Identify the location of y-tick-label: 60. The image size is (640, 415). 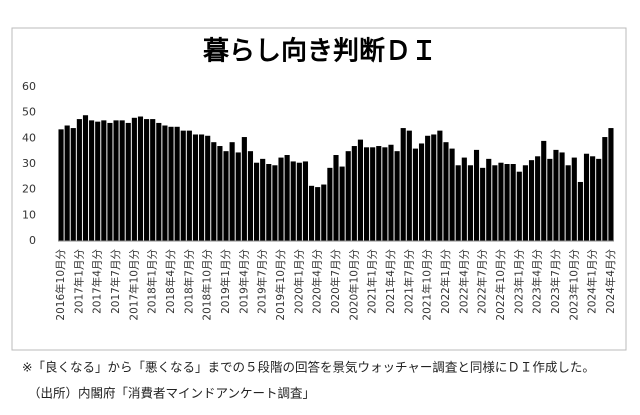
(29, 86).